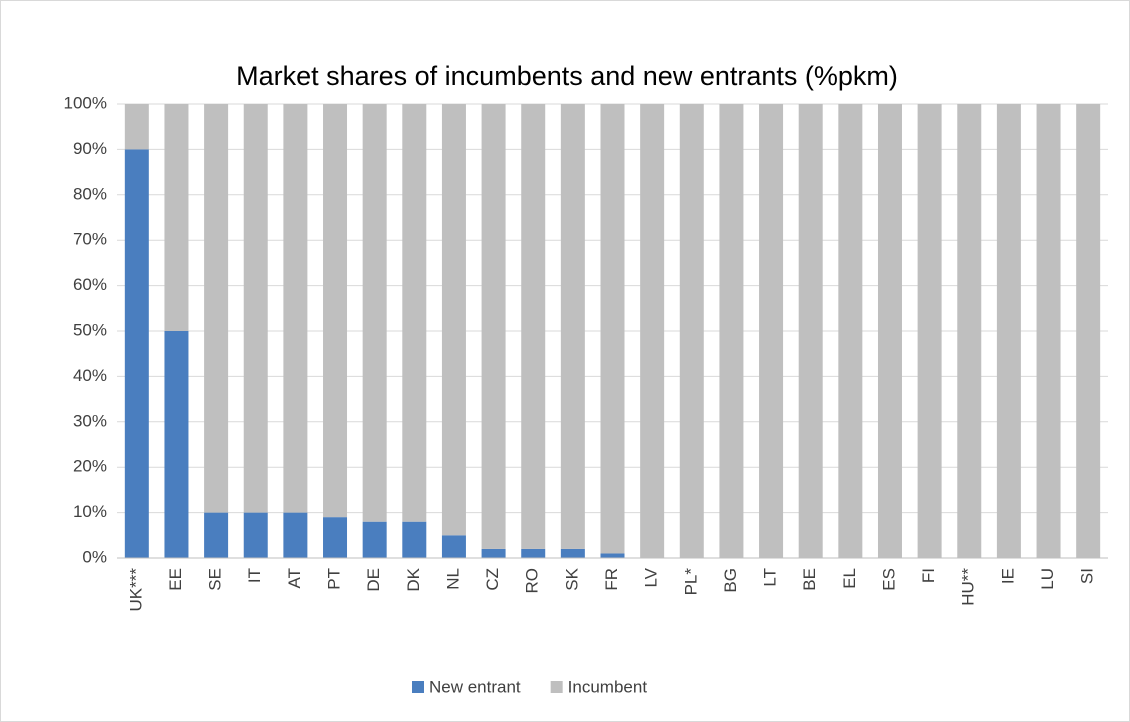 Image resolution: width=1130 pixels, height=722 pixels. Describe the element at coordinates (770, 577) in the screenshot. I see `x-tick-label: LT` at that location.